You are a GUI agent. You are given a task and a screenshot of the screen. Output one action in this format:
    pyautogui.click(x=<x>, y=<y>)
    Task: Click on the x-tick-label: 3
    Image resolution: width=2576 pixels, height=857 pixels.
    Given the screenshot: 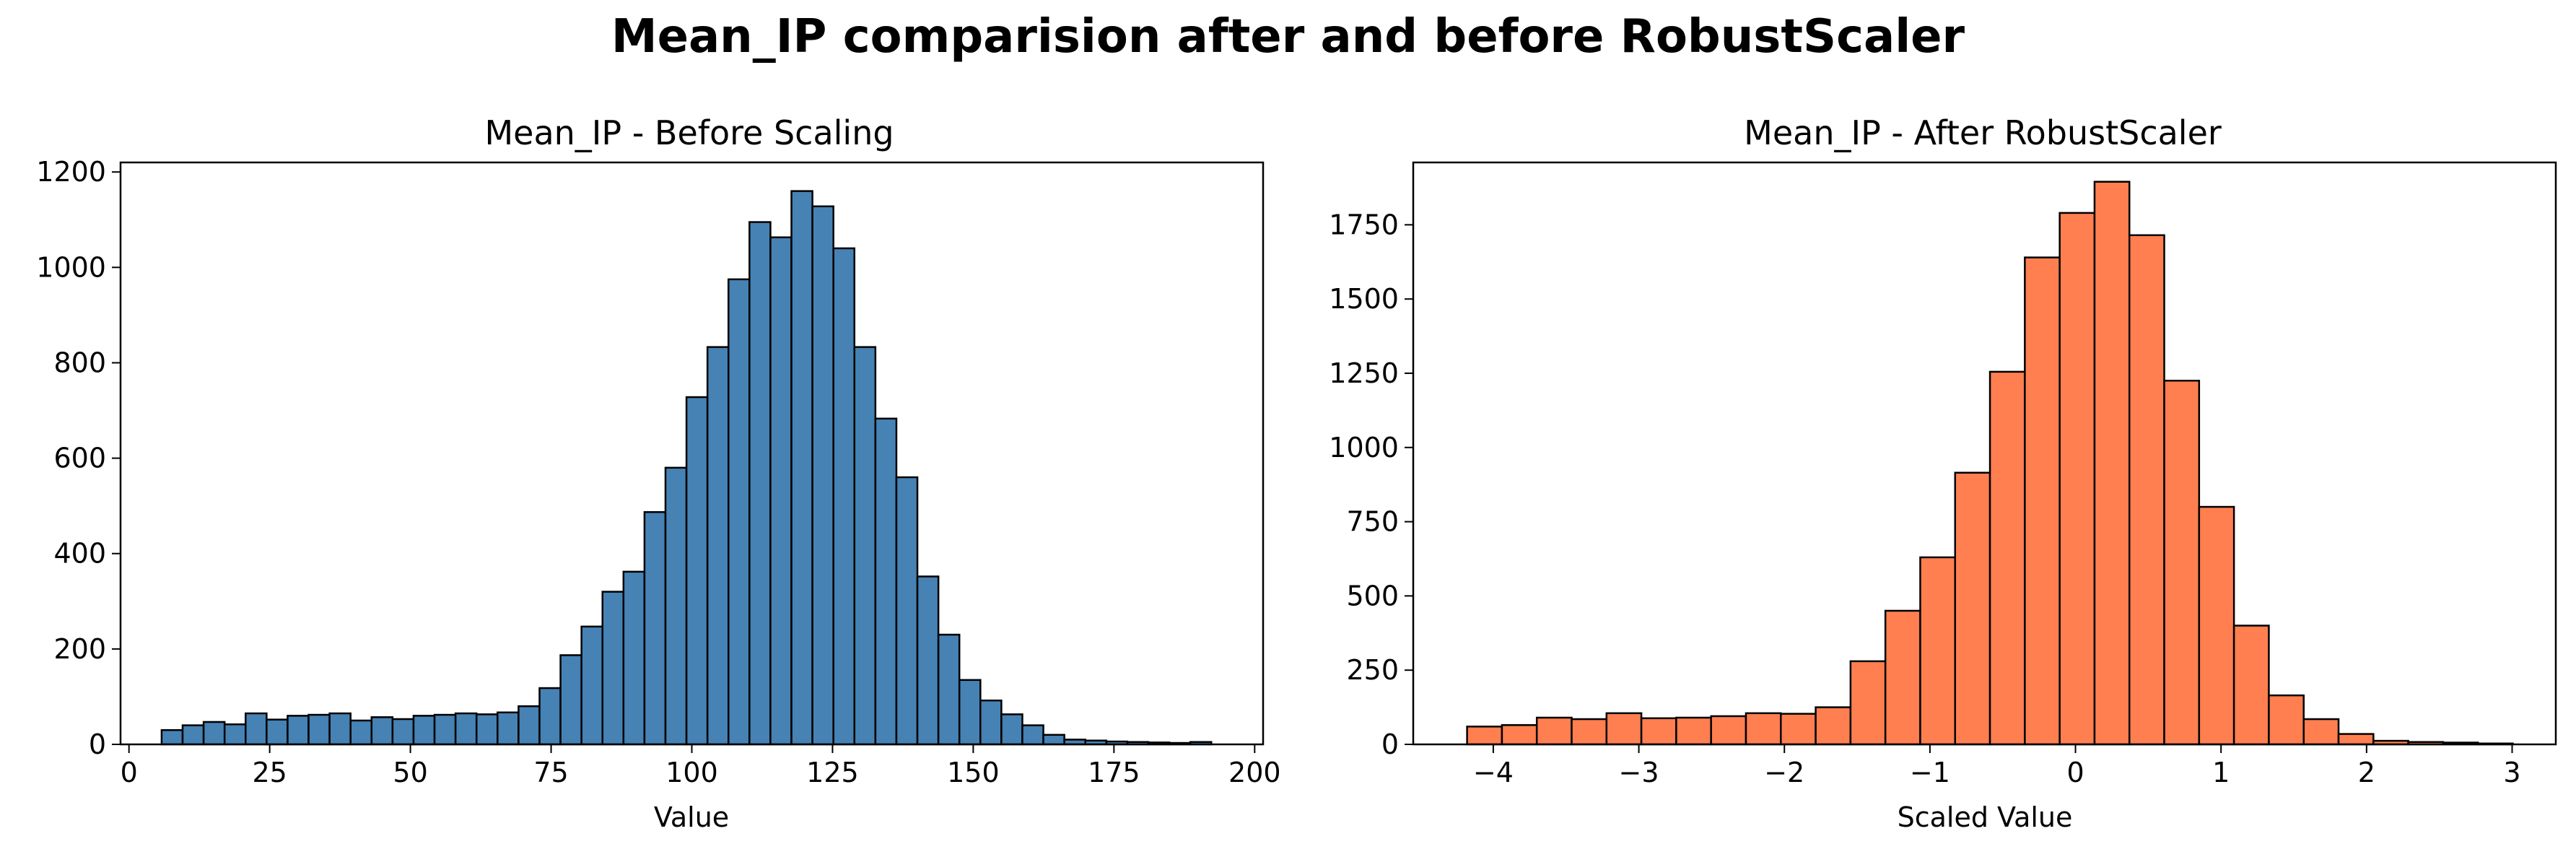 What is the action you would take?
    pyautogui.click(x=2511, y=772)
    